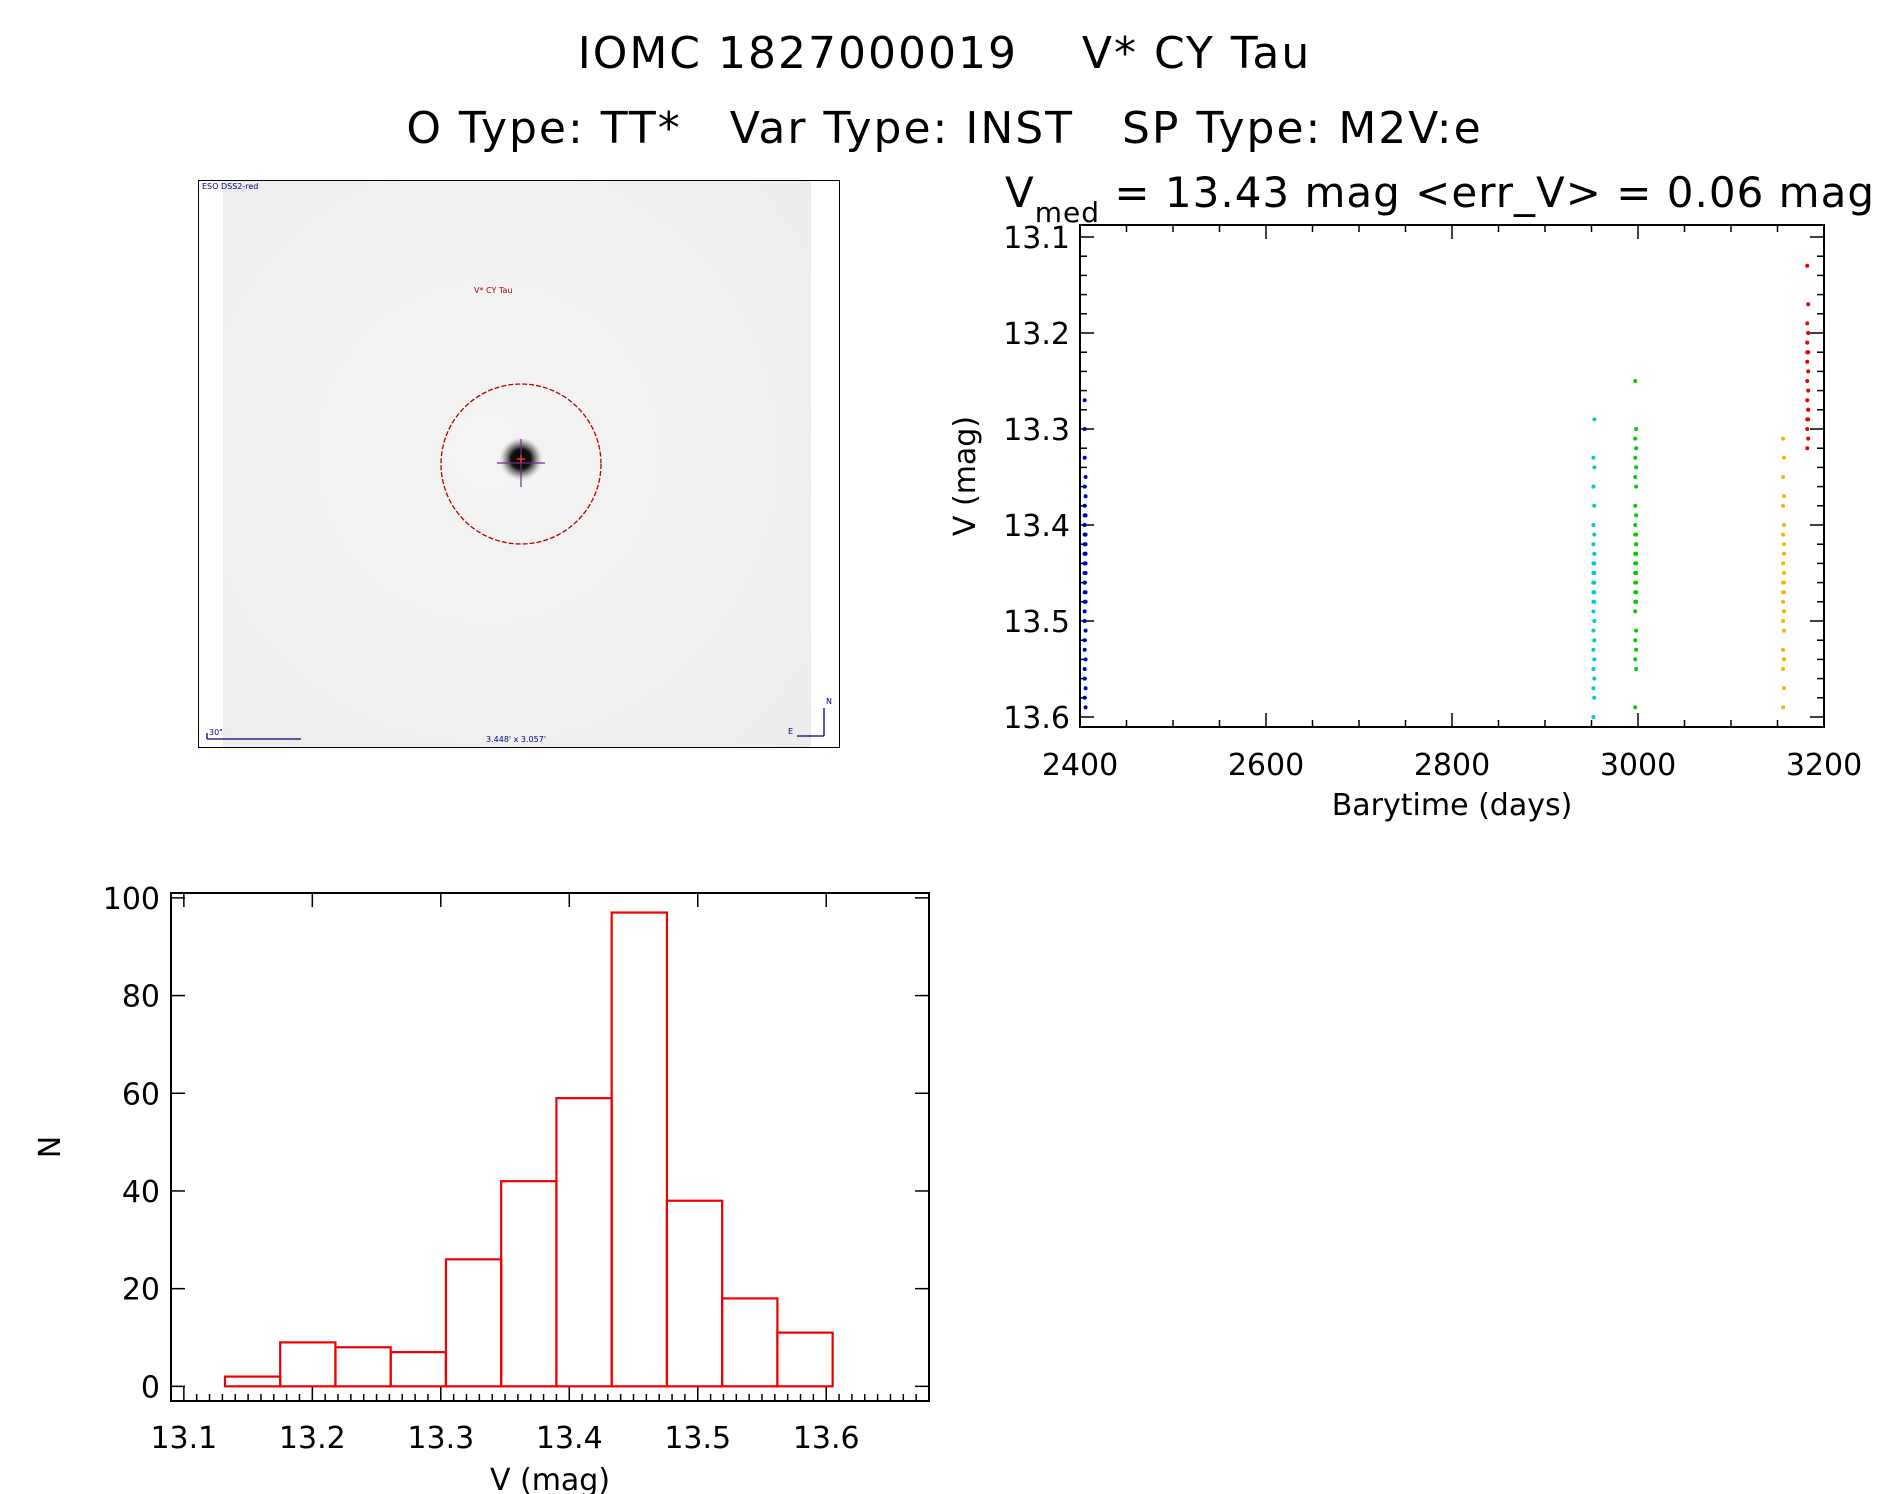 This screenshot has height=1494, width=1889. I want to click on light-curve-xlabel: Barytime (days), so click(1452, 805).